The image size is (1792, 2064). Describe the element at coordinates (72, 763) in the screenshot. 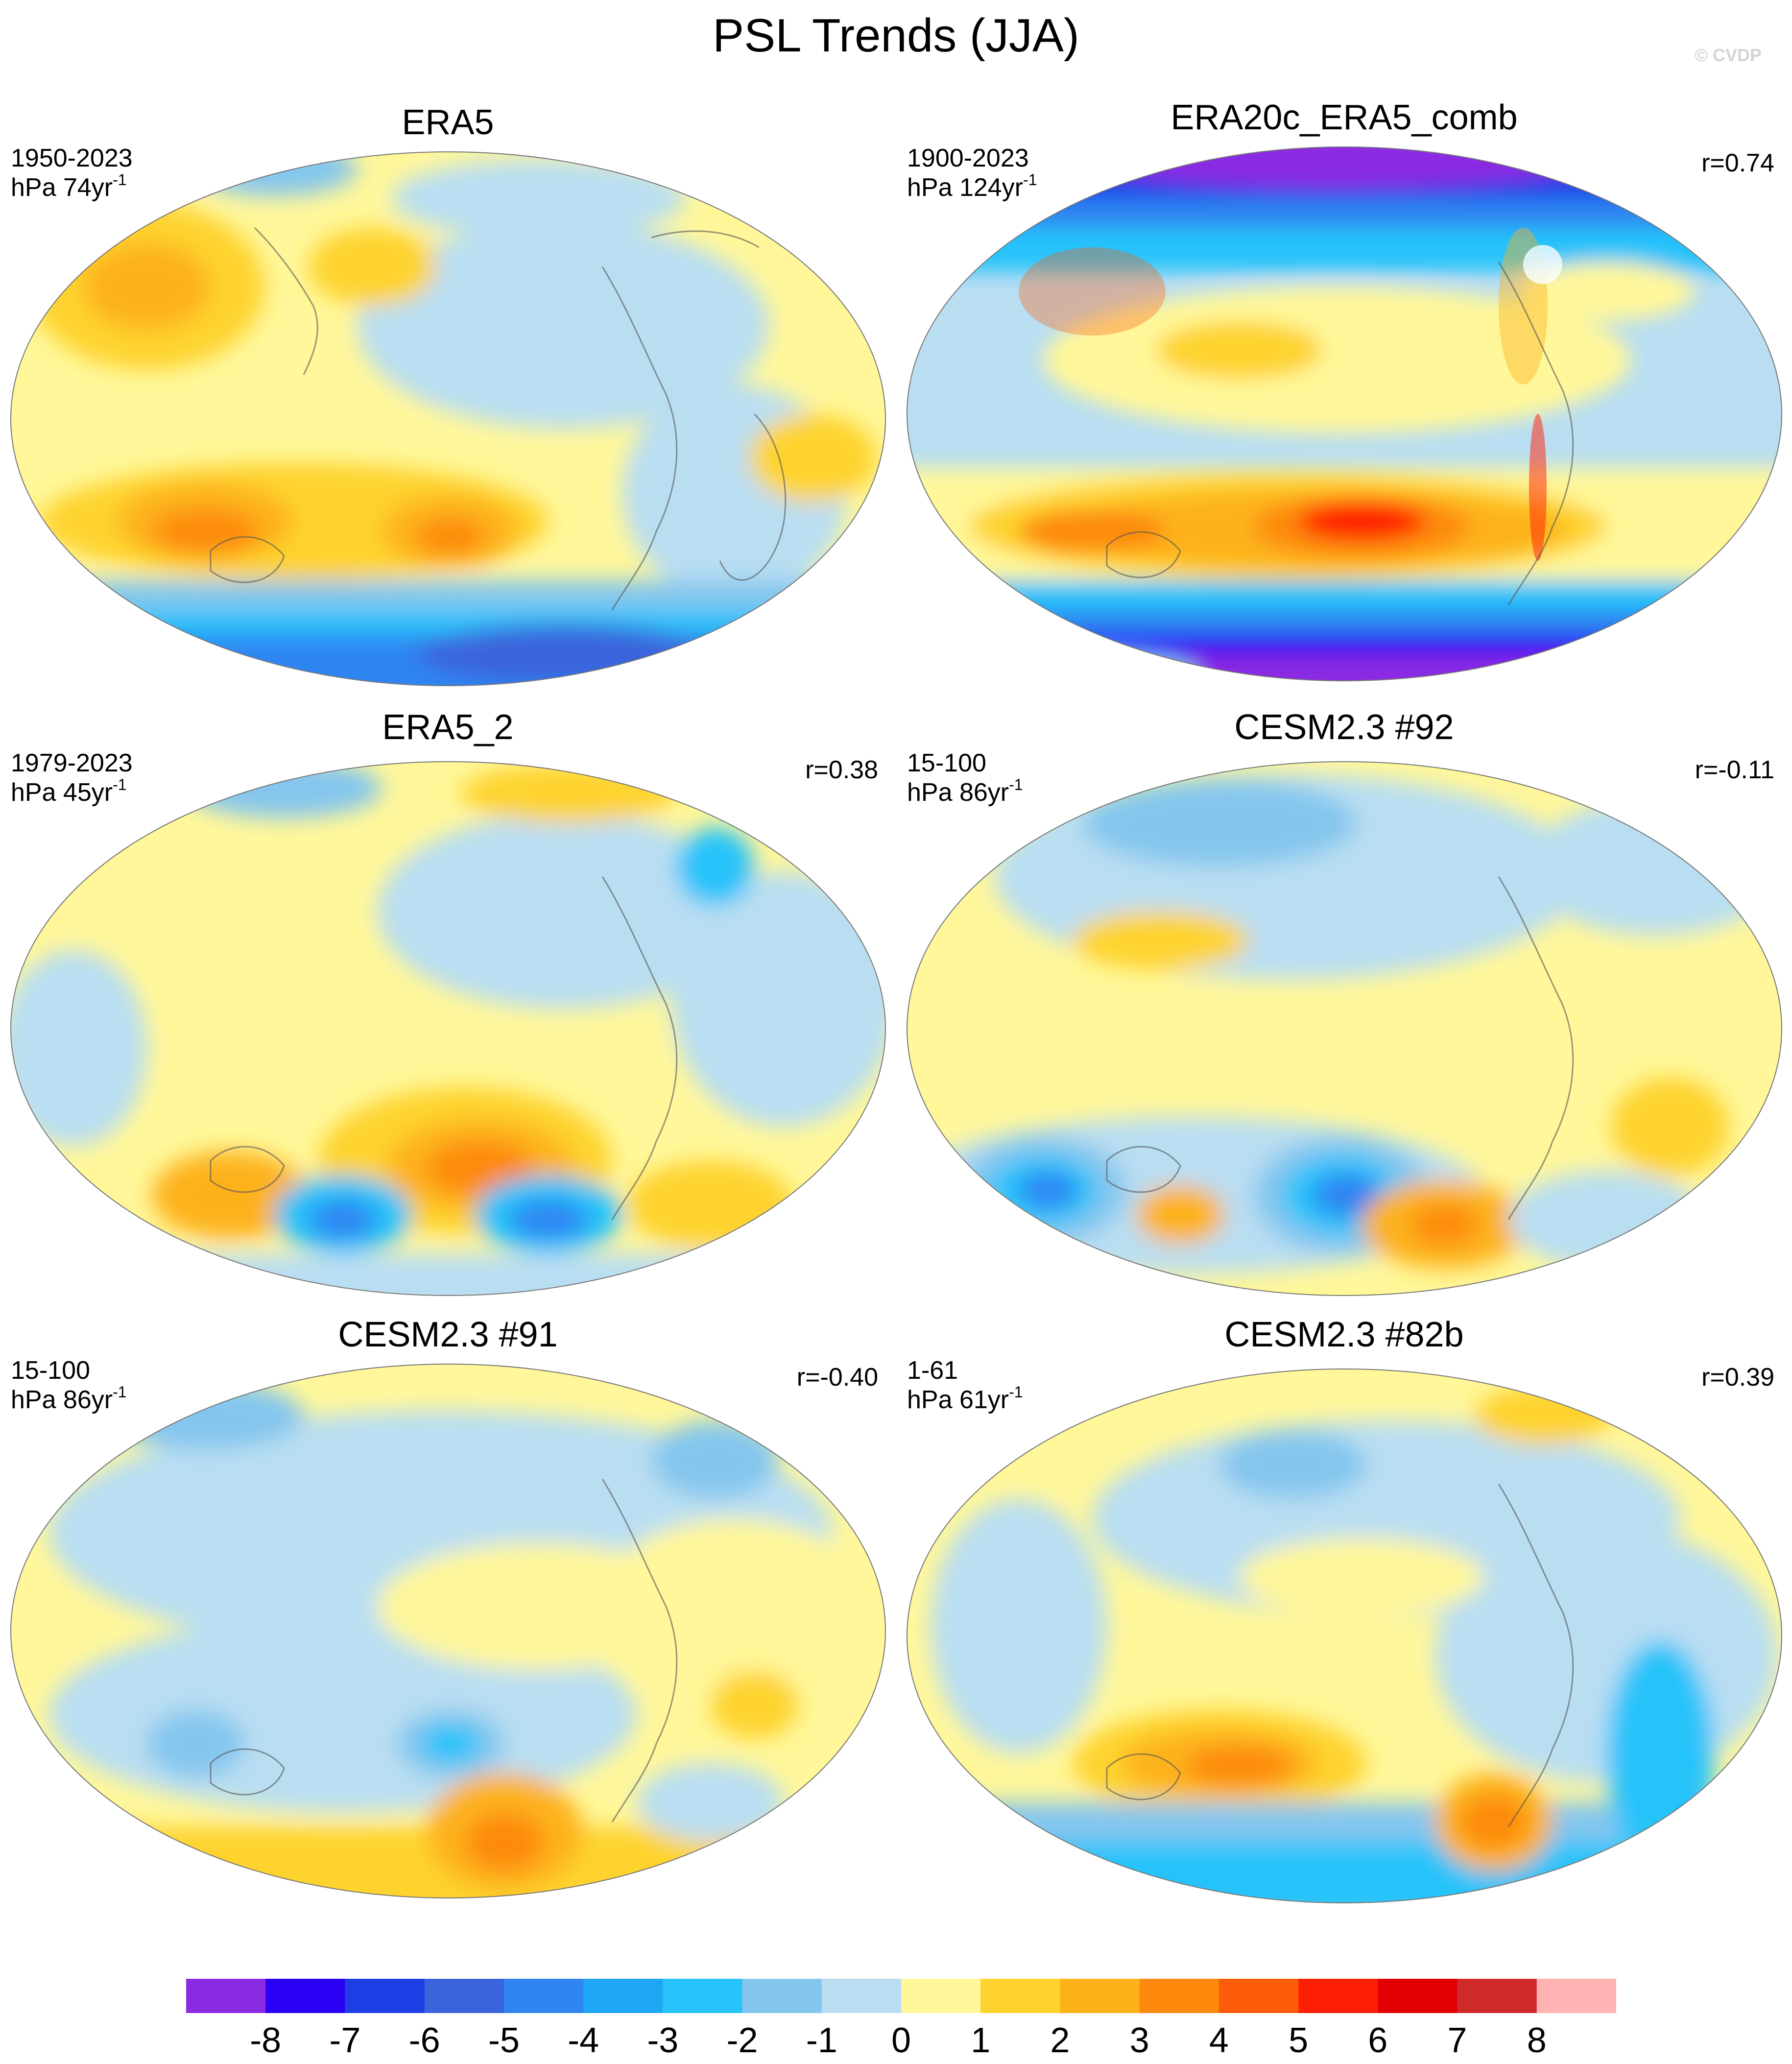

I see `panel-period: 1979-2023` at that location.